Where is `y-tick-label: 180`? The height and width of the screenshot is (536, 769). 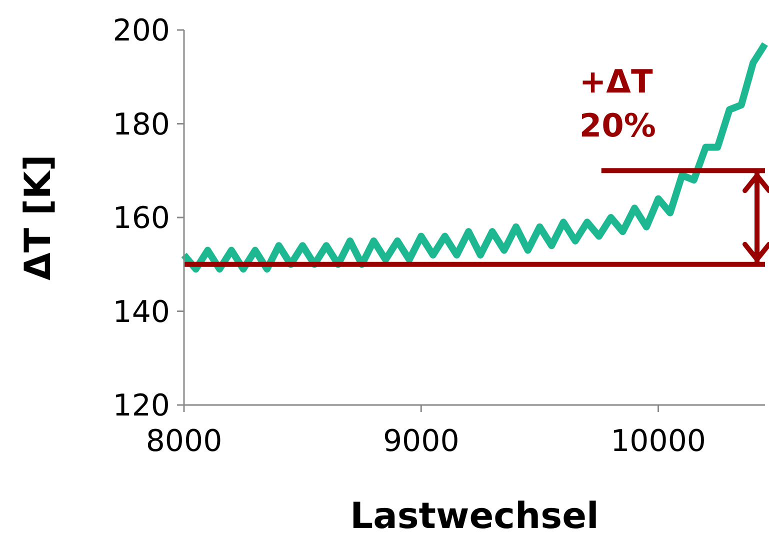
y-tick-label: 180 is located at coordinates (141, 124).